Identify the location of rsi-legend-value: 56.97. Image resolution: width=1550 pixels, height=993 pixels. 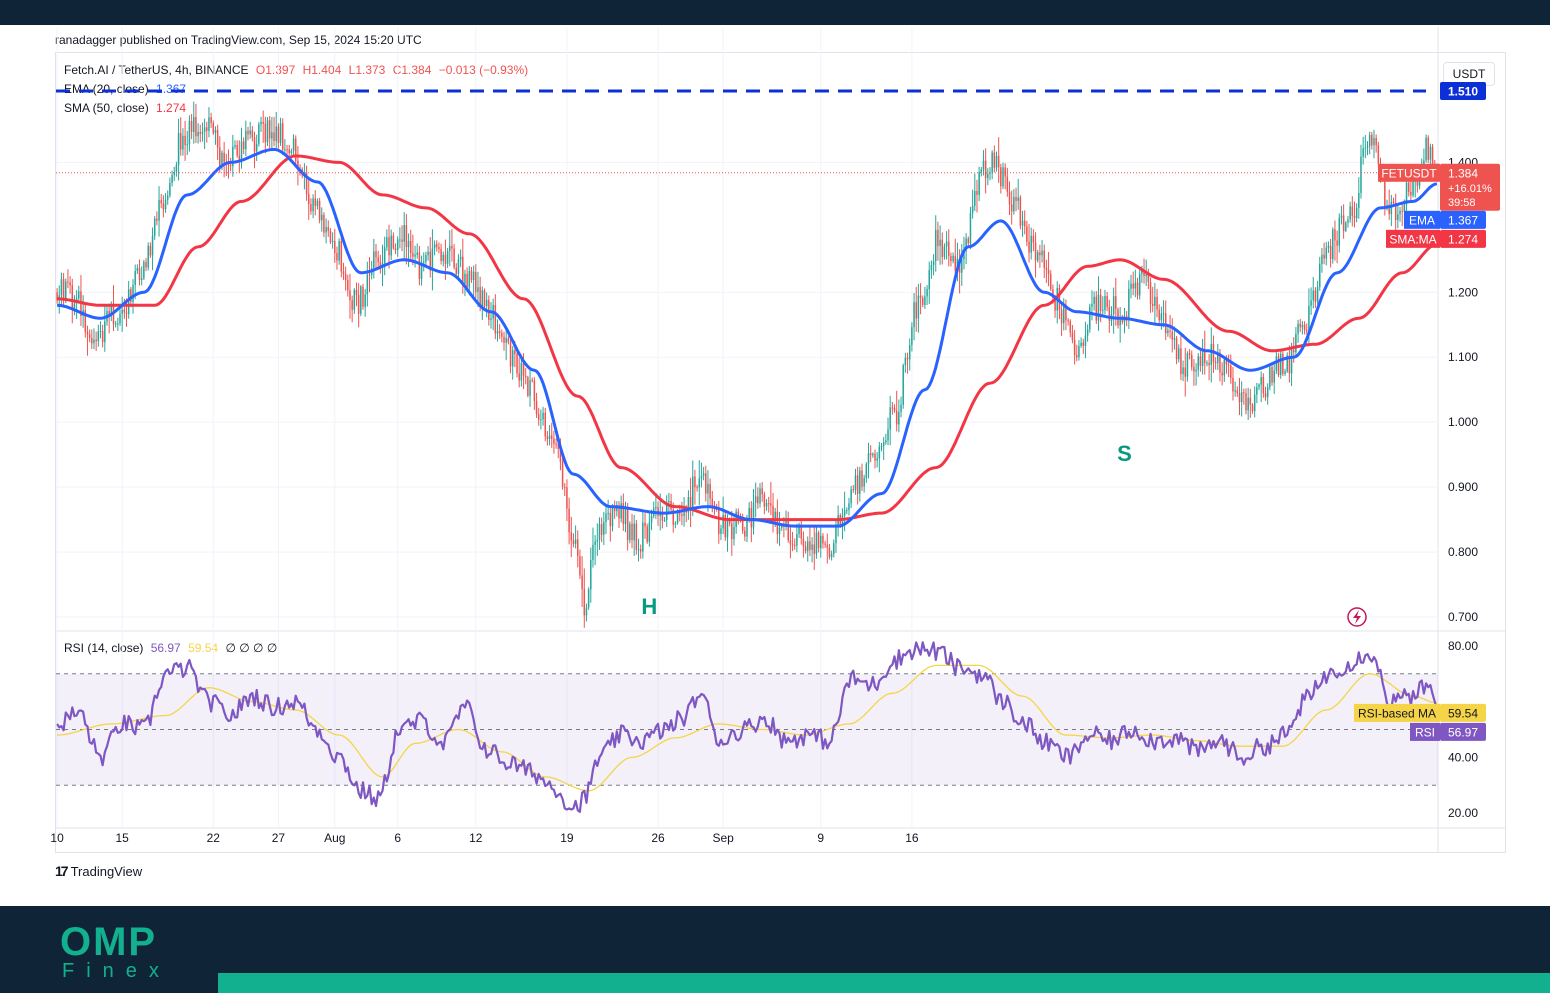
(165, 648).